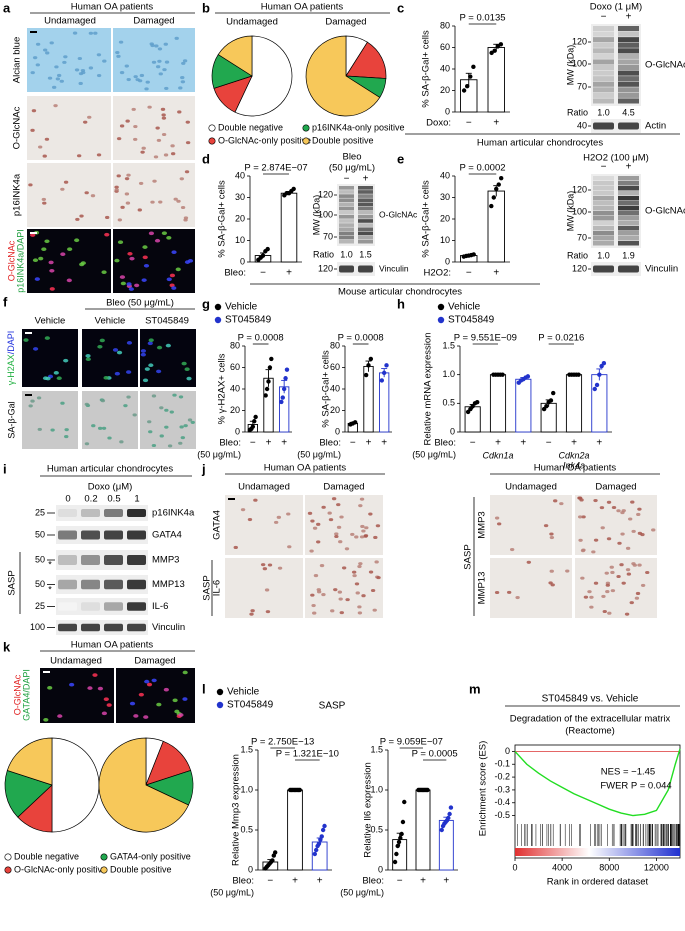 This screenshot has height=931, width=685. I want to click on row-label: Alcian blue, so click(17, 60).